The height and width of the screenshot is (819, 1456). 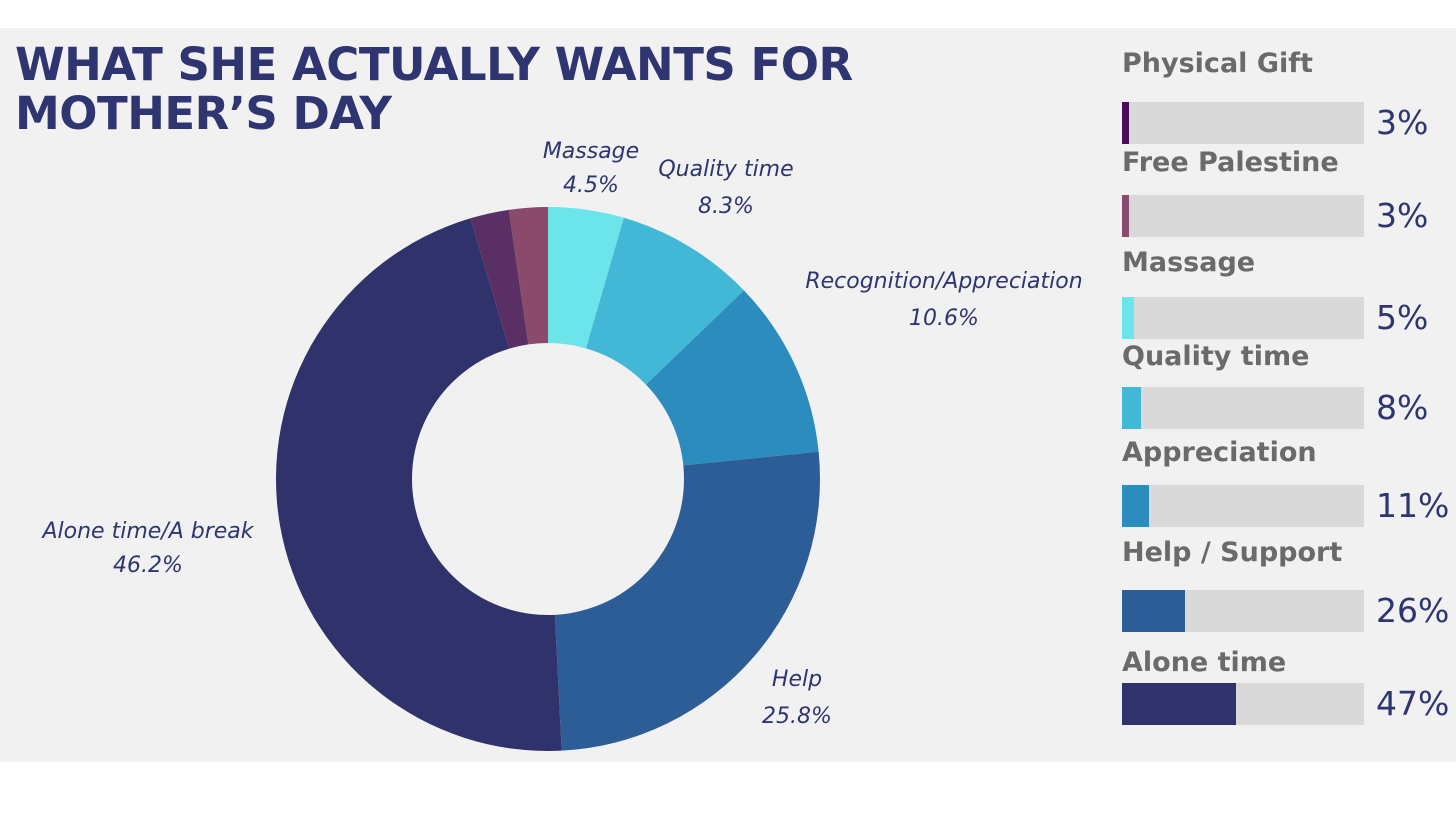 I want to click on bar-track-quality-time, so click(x=1243, y=408).